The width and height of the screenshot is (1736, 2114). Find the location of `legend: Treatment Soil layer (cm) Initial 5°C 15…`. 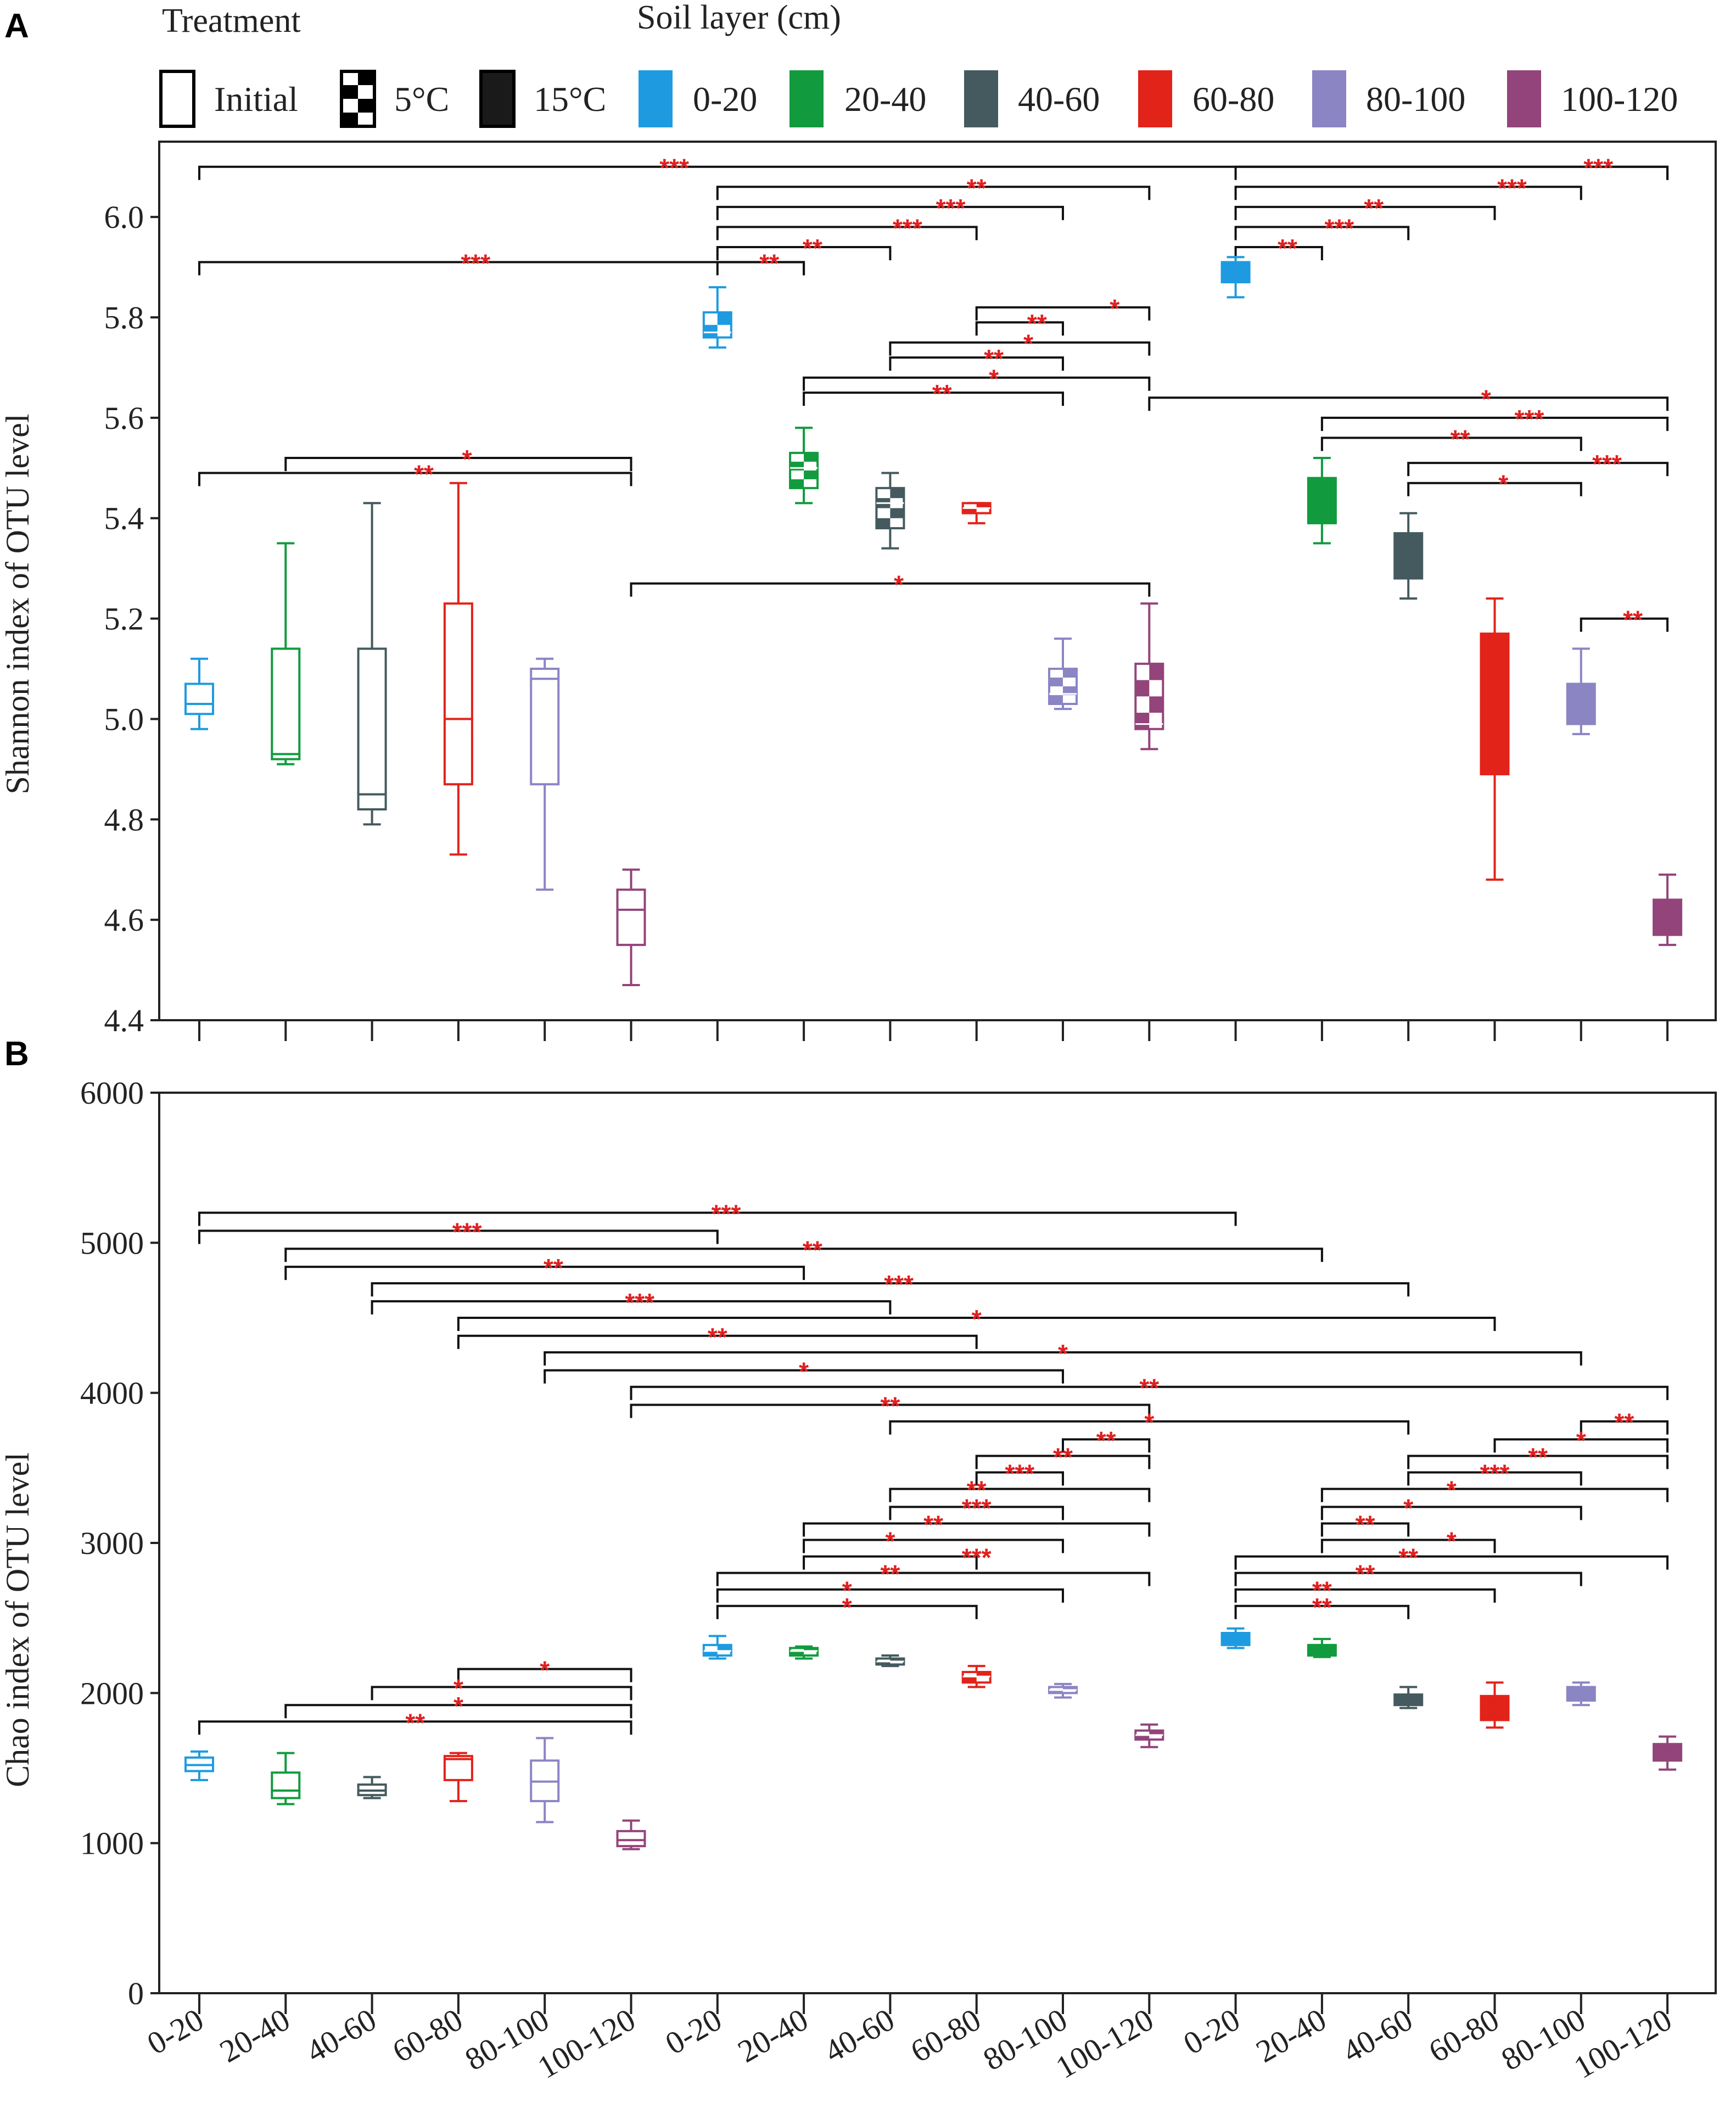

legend: Treatment Soil layer (cm) Initial 5°C 15… is located at coordinates (919, 64).